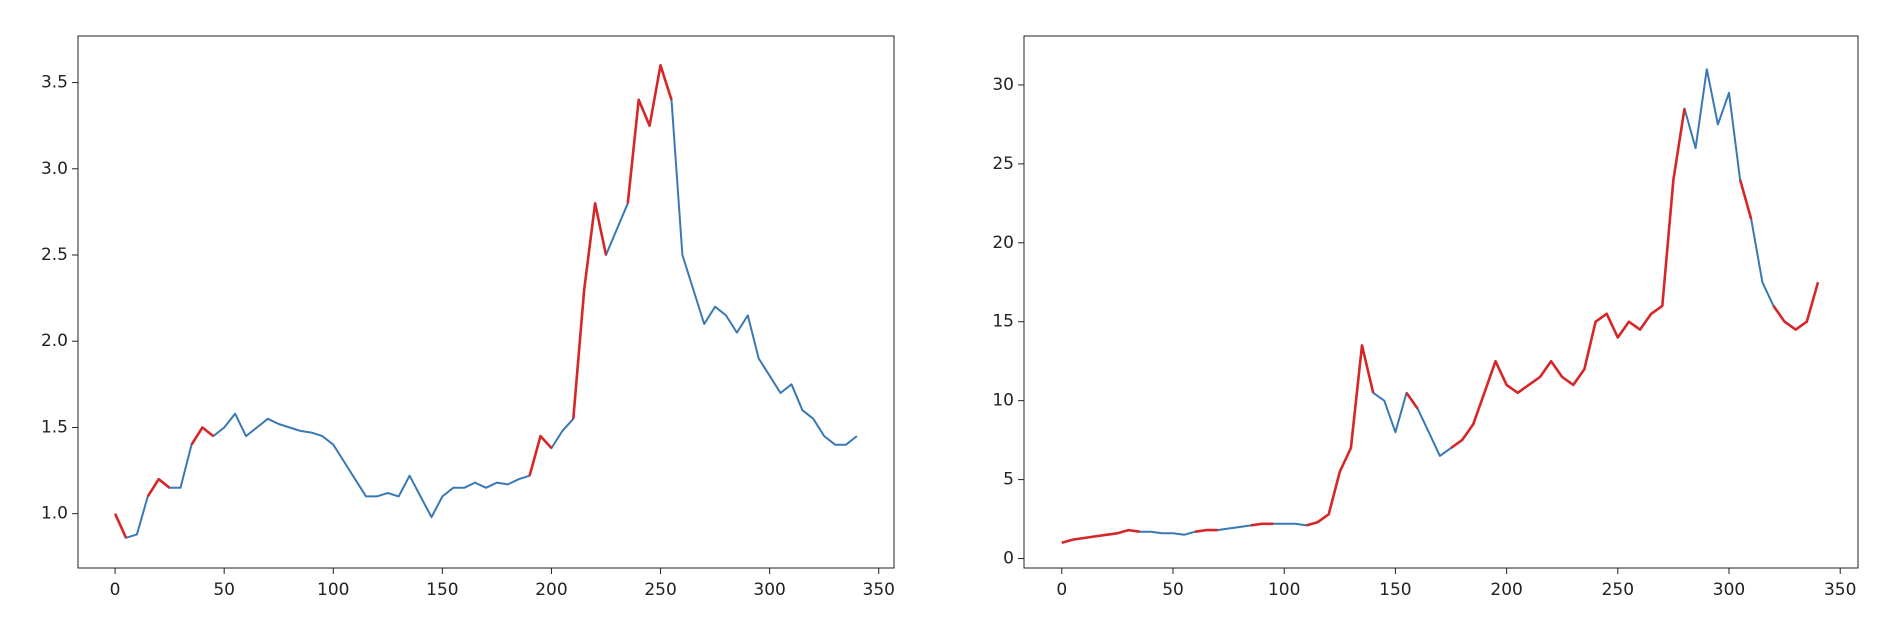 This screenshot has height=634, width=1884. Describe the element at coordinates (1003, 85) in the screenshot. I see `y-tick-label: 30` at that location.